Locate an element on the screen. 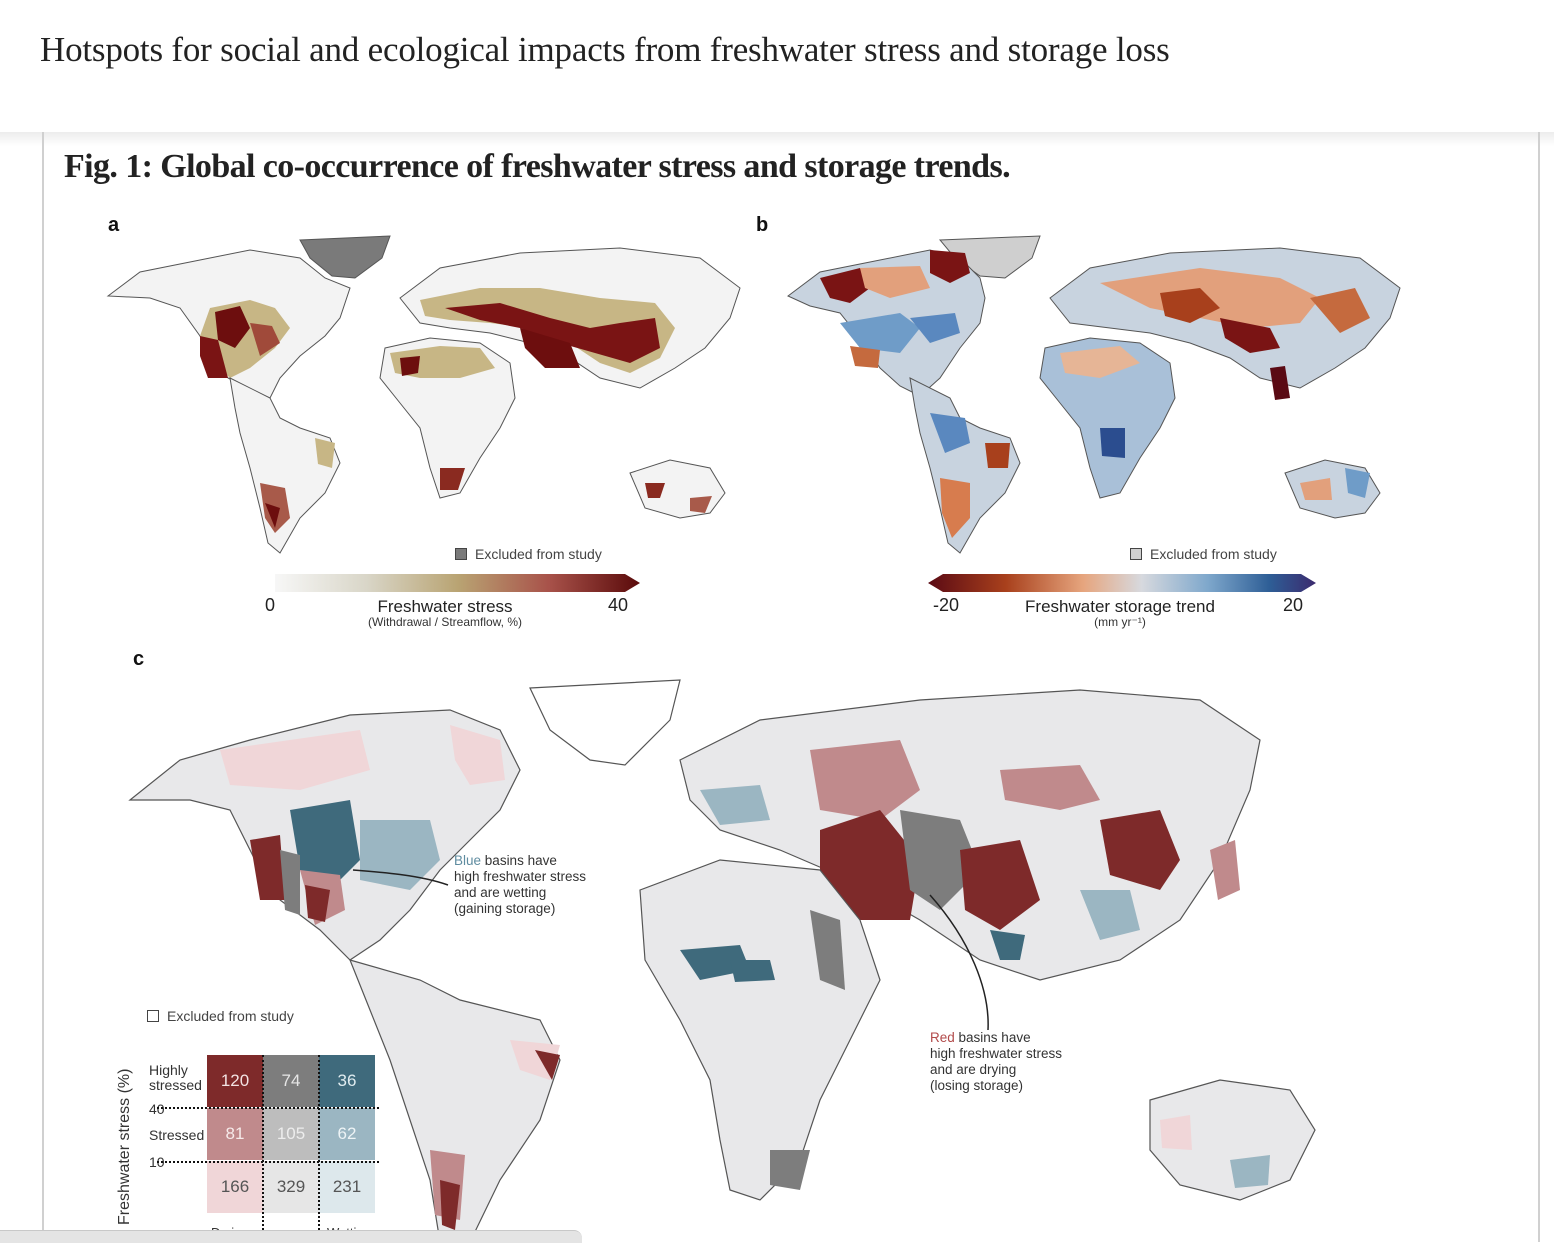  row-label-highly-stressed: Highly stressed is located at coordinates (175, 1077).